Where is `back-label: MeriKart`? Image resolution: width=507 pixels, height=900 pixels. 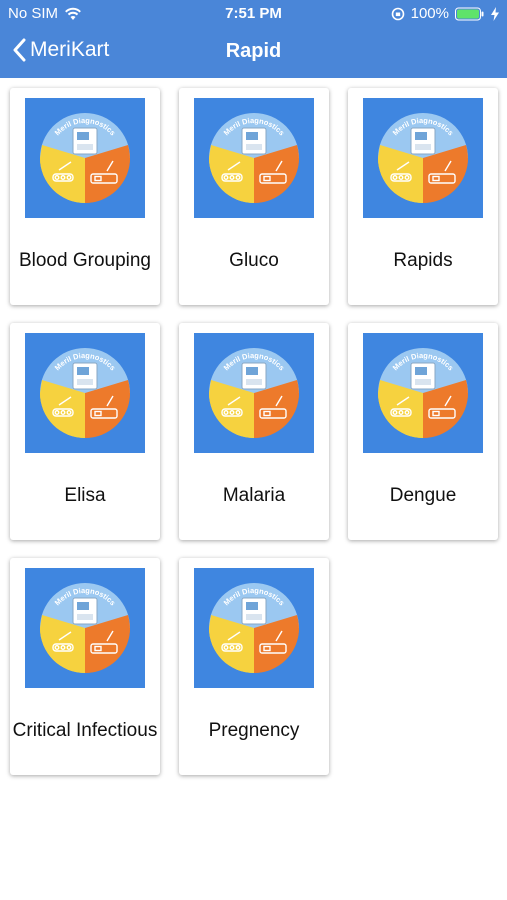
back-label: MeriKart is located at coordinates (70, 49).